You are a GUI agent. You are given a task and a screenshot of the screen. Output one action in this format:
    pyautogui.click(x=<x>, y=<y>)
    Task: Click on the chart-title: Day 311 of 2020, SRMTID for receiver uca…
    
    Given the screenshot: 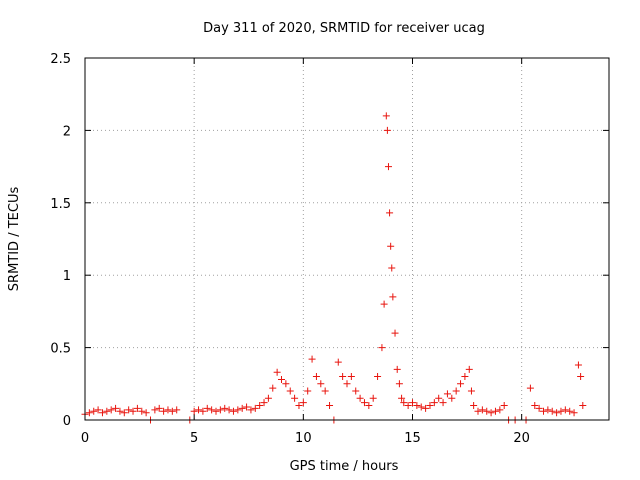 What is the action you would take?
    pyautogui.click(x=344, y=28)
    